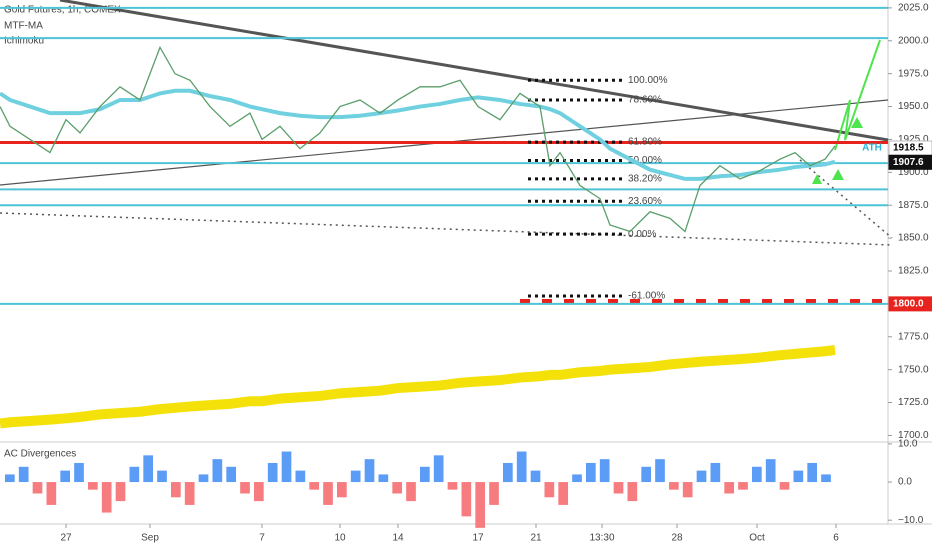 The width and height of the screenshot is (932, 550). What do you see at coordinates (642, 234) in the screenshot?
I see `fib-label: 0.00%` at bounding box center [642, 234].